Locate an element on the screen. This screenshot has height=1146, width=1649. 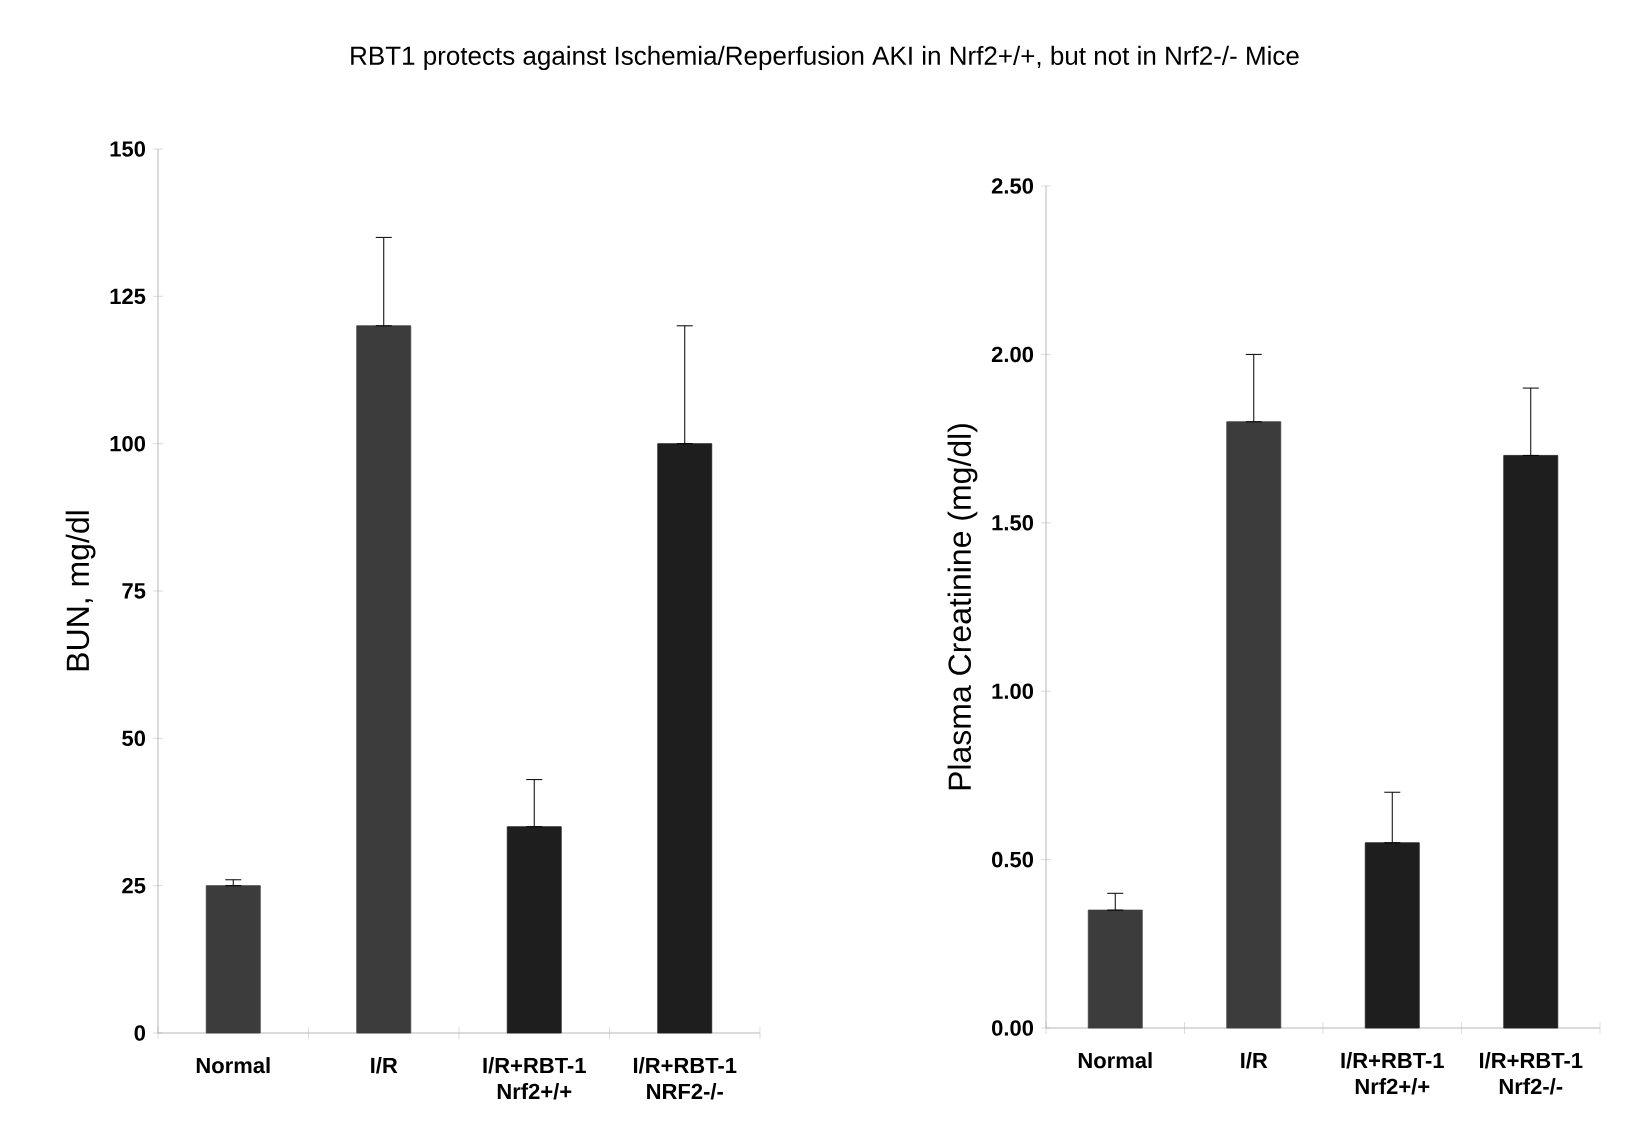
y-tick-label: 75 is located at coordinates (134, 591).